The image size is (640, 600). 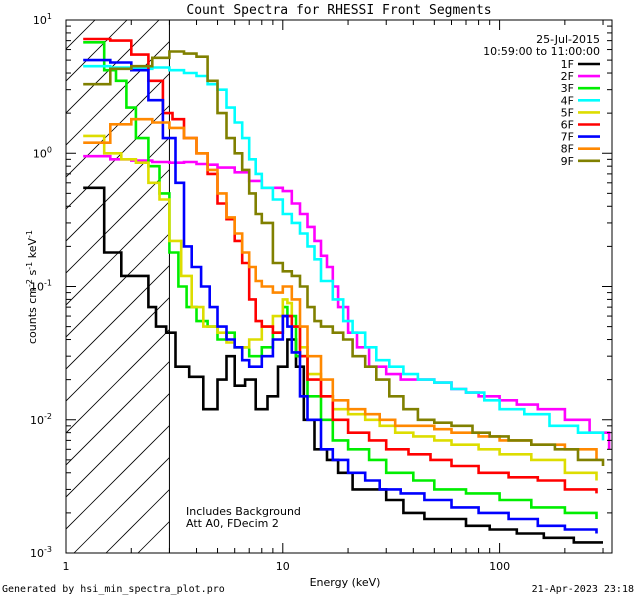 What do you see at coordinates (283, 566) in the screenshot?
I see `x-tick-label: 10` at bounding box center [283, 566].